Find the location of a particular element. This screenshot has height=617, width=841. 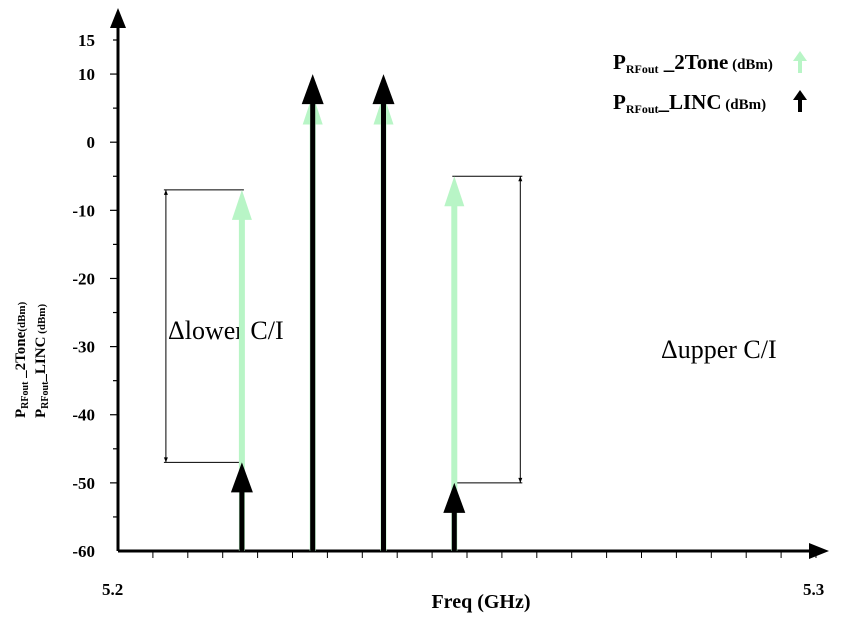

y-tick-label: 10 is located at coordinates (86, 74).